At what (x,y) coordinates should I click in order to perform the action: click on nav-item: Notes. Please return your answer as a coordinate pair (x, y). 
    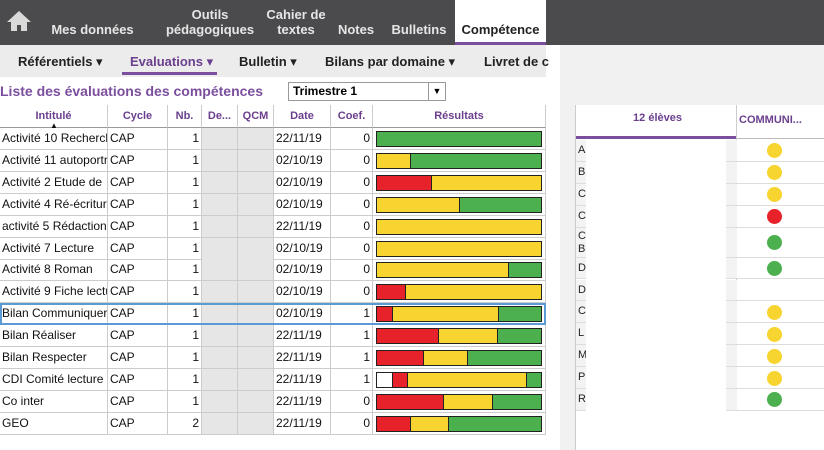
    Looking at the image, I should click on (356, 29).